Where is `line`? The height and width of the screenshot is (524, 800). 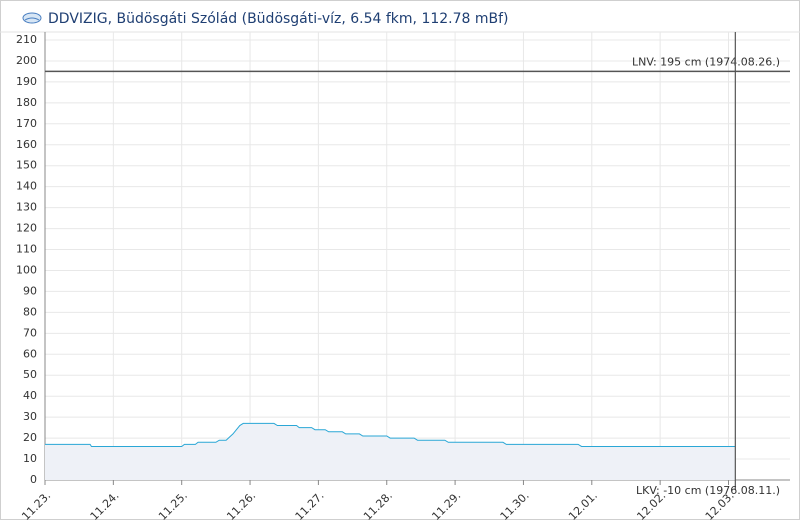
line is located at coordinates (390, 434).